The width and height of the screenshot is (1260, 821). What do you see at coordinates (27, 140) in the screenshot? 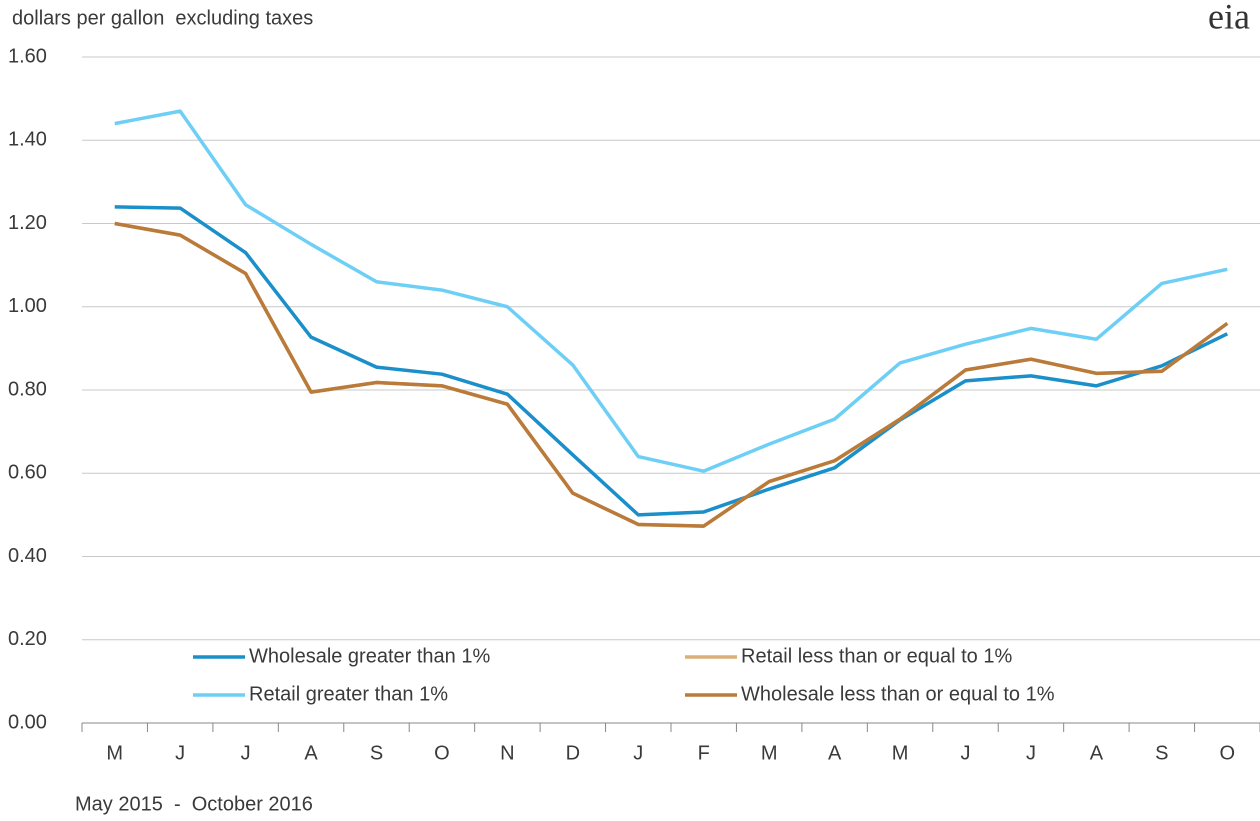
I see `y-tick-label: 1.40` at bounding box center [27, 140].